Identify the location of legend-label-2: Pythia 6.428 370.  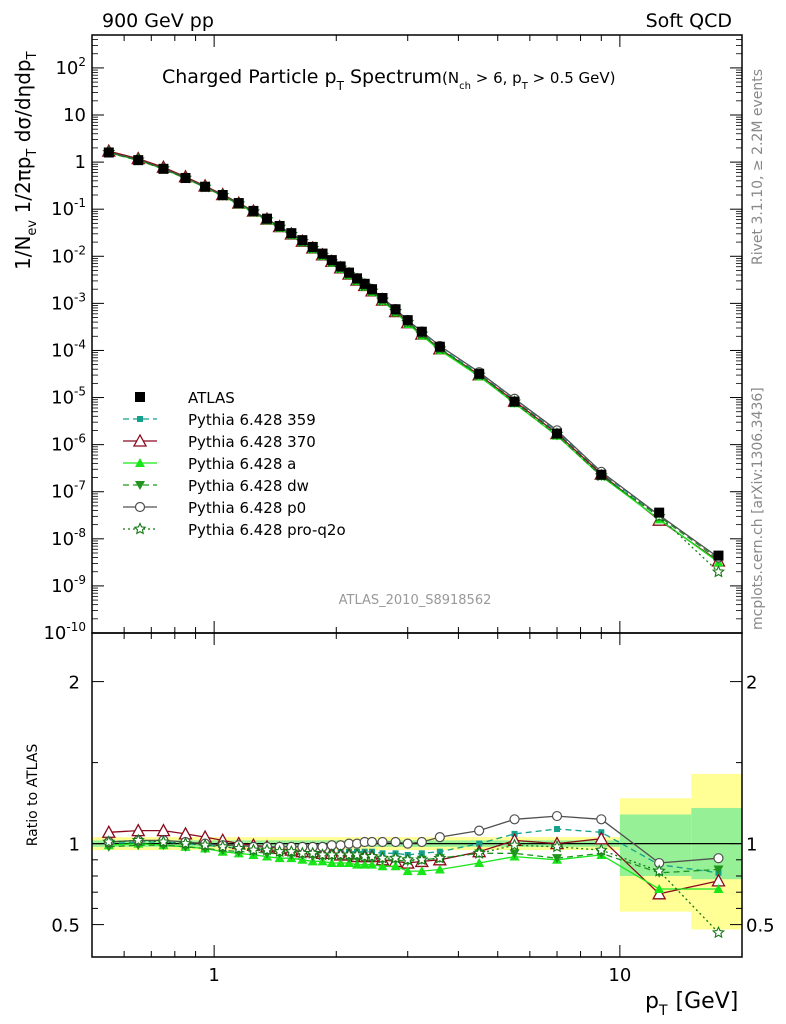
(252, 442).